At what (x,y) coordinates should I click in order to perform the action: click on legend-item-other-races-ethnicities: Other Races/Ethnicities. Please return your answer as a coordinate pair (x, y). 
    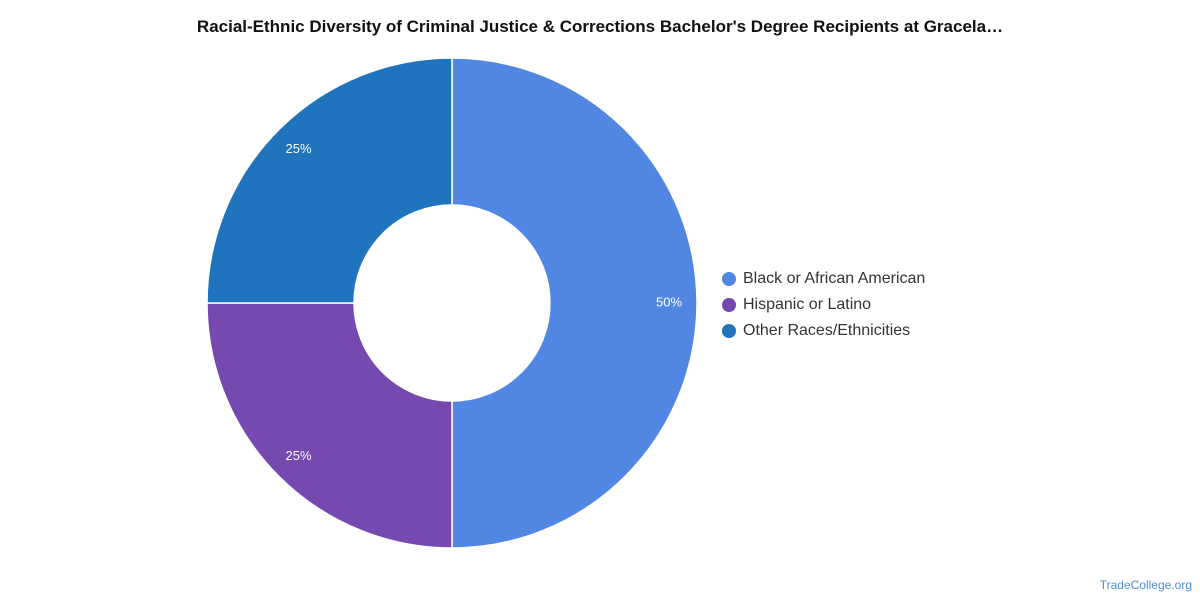
    Looking at the image, I should click on (823, 331).